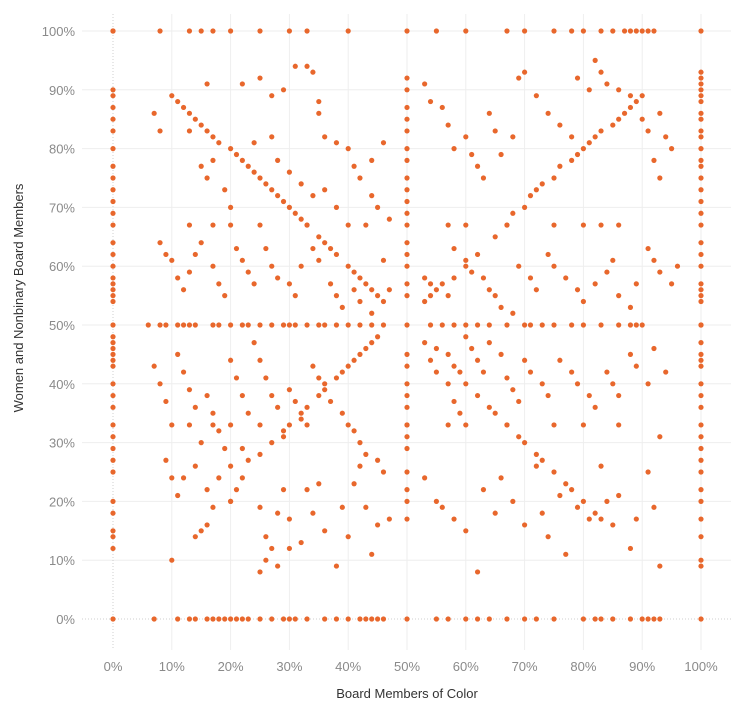  I want to click on x-tick-label: 100%, so click(701, 666).